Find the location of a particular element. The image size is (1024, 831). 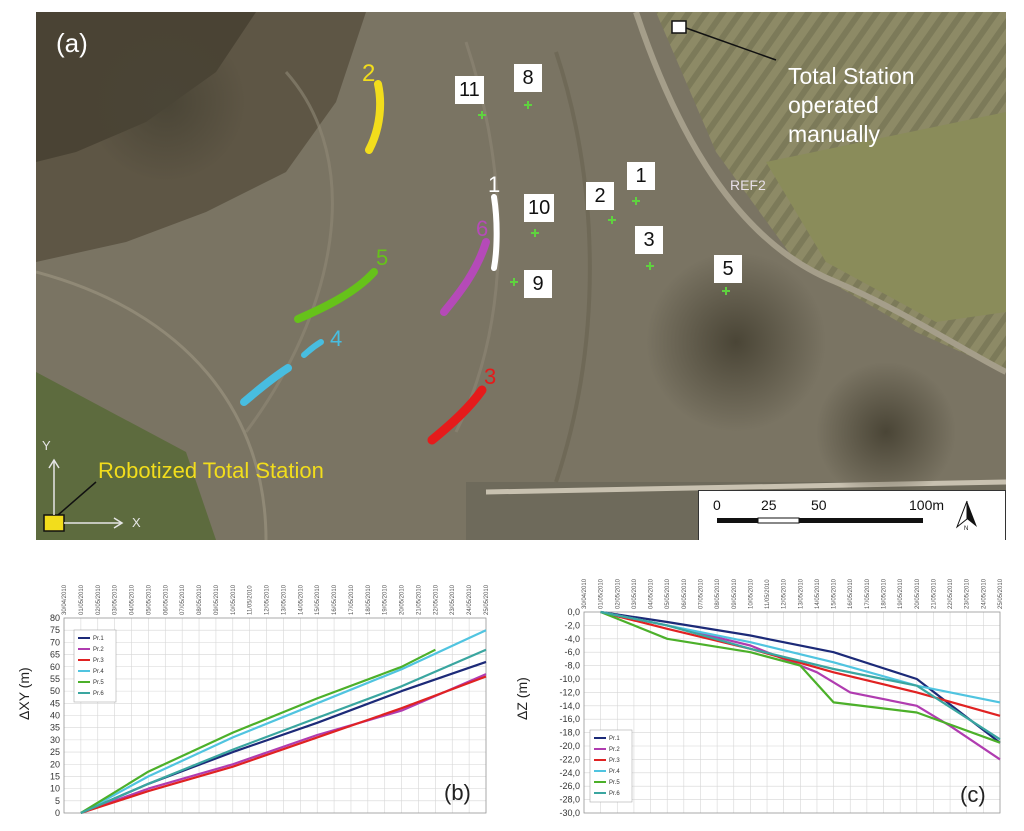

y-tick-label: -4,0 is located at coordinates (572, 639).